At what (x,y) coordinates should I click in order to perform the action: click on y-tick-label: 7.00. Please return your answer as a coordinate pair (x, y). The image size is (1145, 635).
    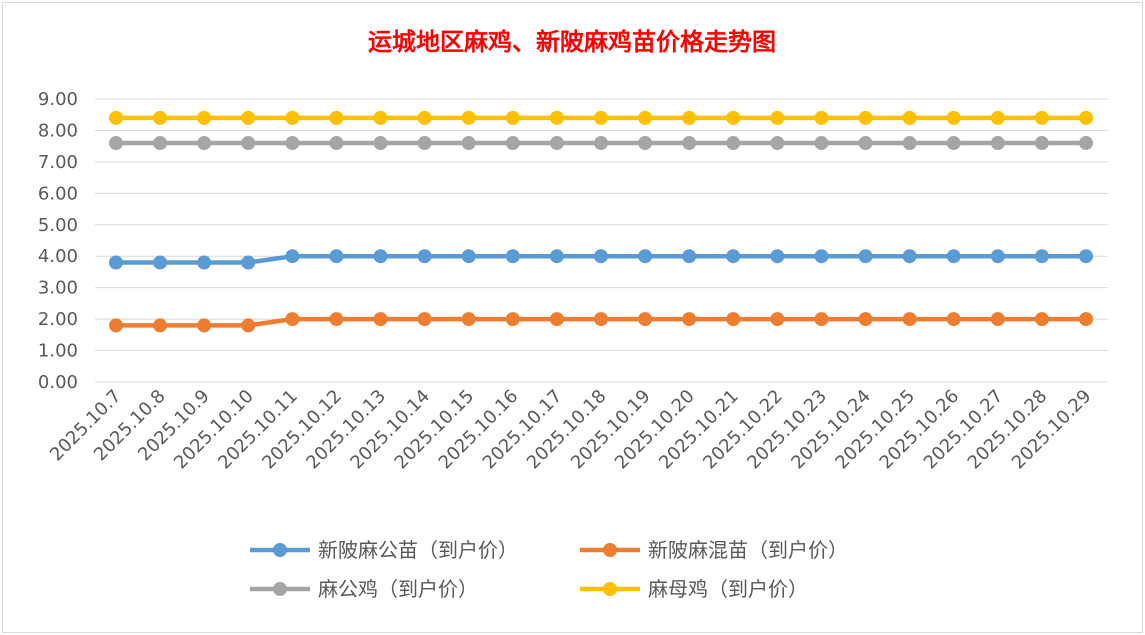
    Looking at the image, I should click on (58, 162).